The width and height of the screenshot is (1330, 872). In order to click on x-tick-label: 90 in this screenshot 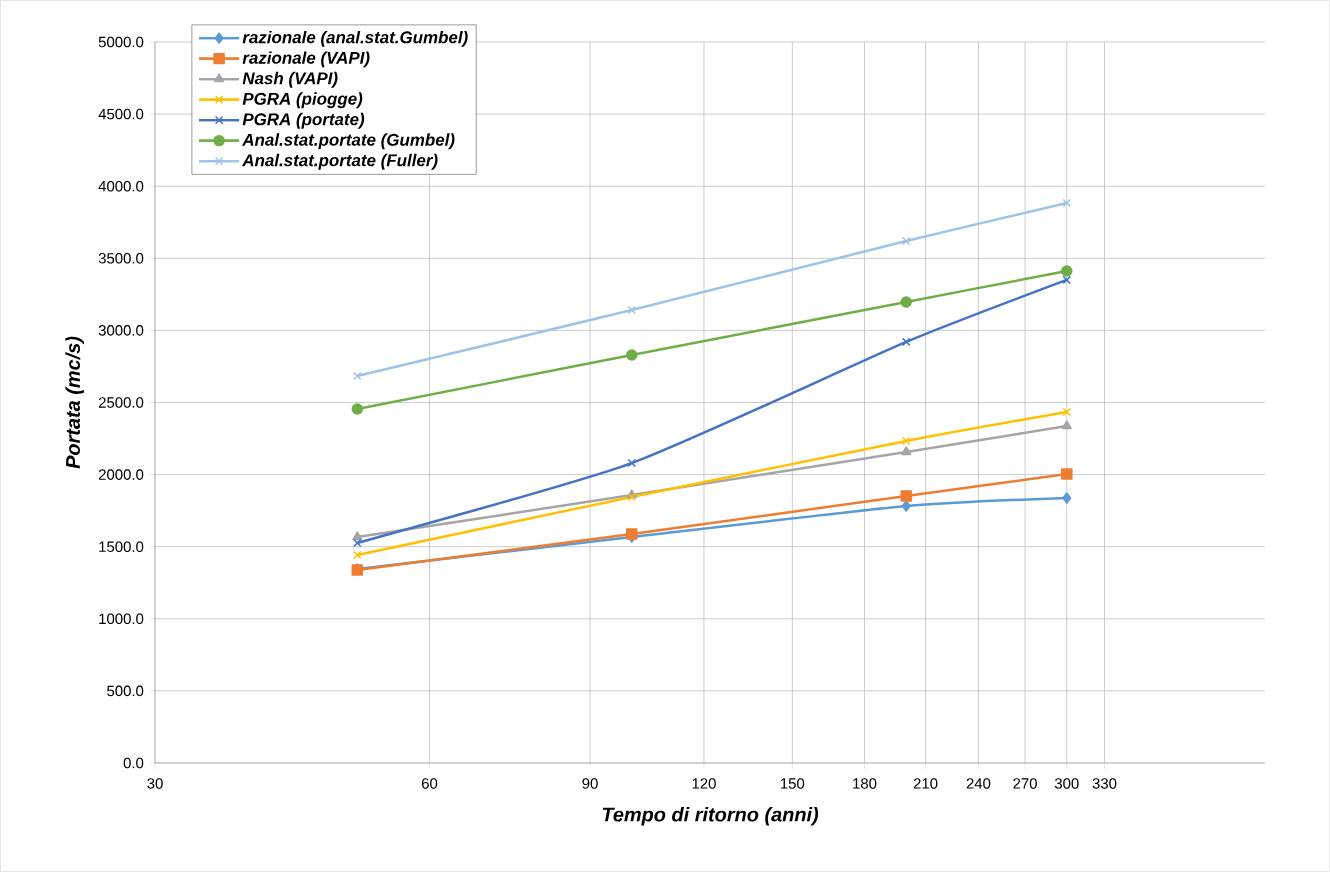, I will do `click(590, 783)`.